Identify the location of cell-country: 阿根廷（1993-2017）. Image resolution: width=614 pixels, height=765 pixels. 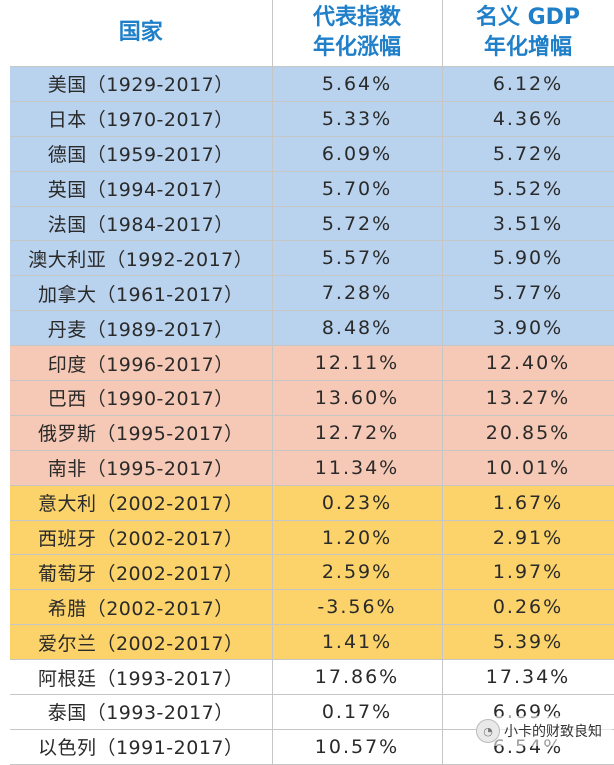
(141, 677).